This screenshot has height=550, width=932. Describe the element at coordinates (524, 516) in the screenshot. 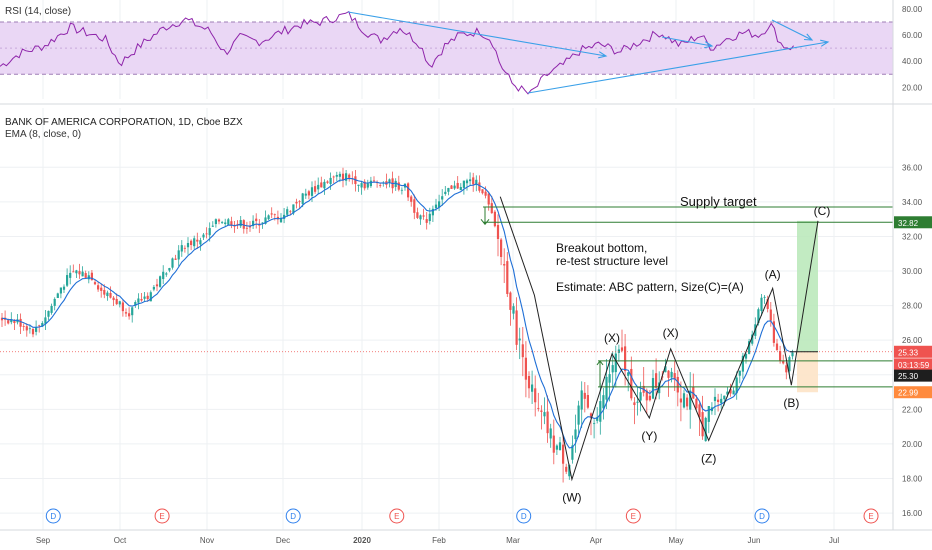

I see `event-marker-dividend: D` at that location.